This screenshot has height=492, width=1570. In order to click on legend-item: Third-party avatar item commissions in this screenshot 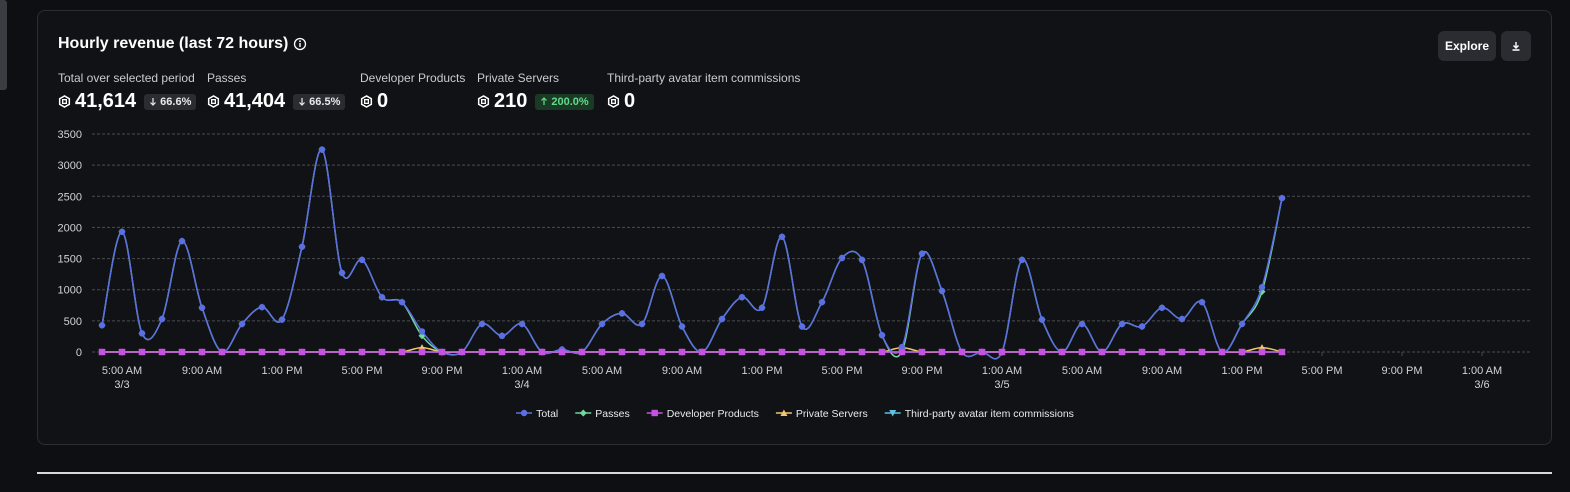, I will do `click(979, 414)`.